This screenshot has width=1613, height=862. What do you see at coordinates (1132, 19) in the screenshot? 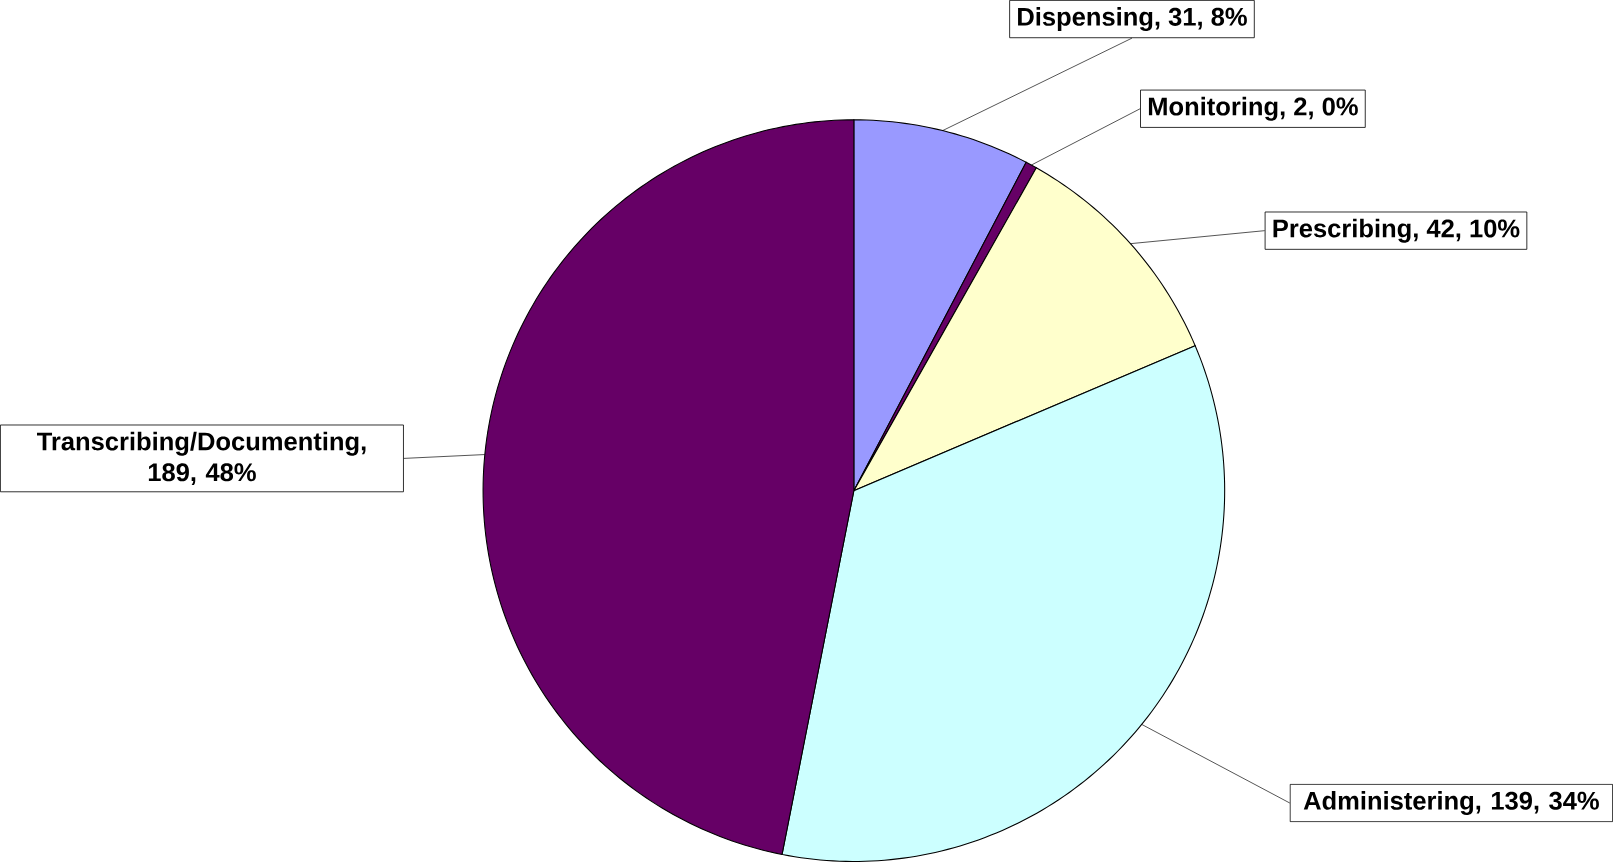
I see `data-label: Dispensing, 31, 8%` at bounding box center [1132, 19].